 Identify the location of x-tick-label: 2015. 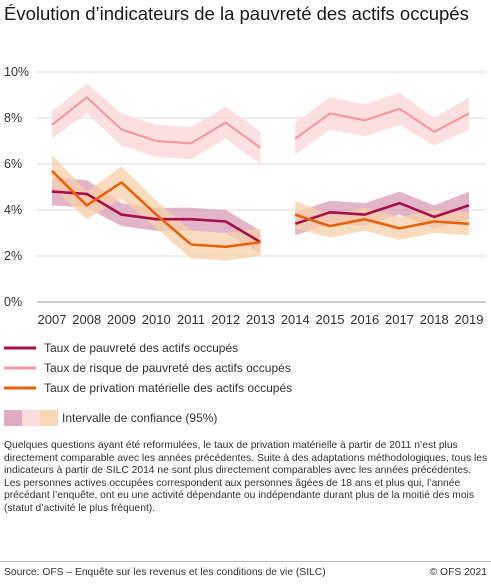
(330, 319).